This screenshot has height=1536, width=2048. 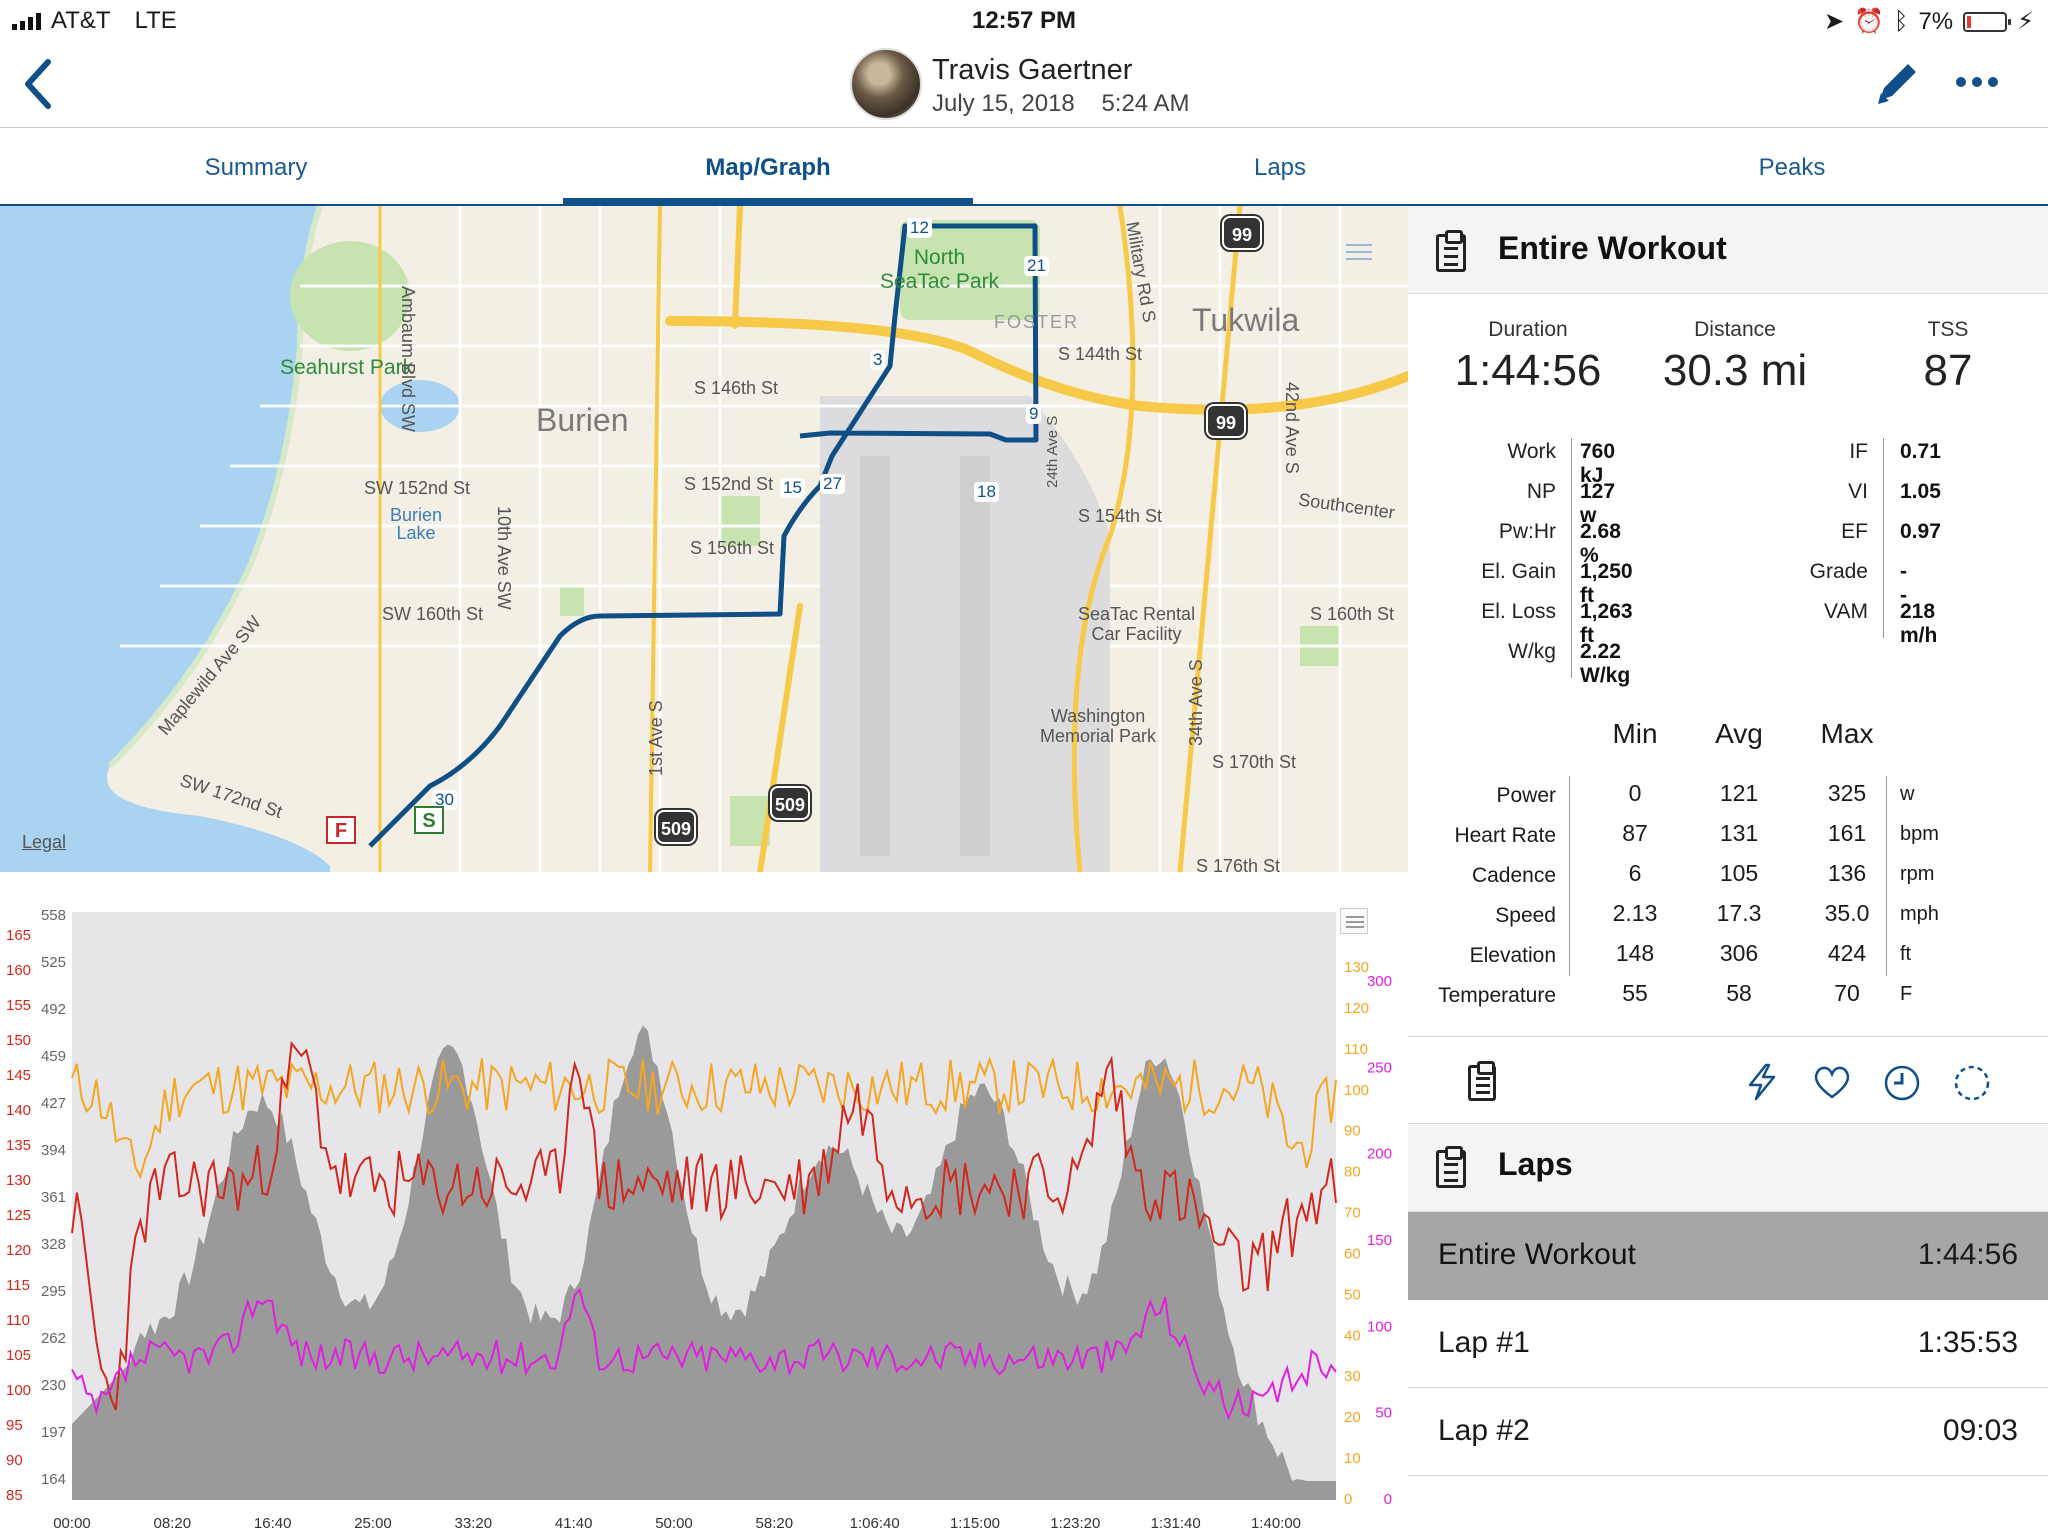 I want to click on max-value: 35.0, so click(x=1847, y=913).